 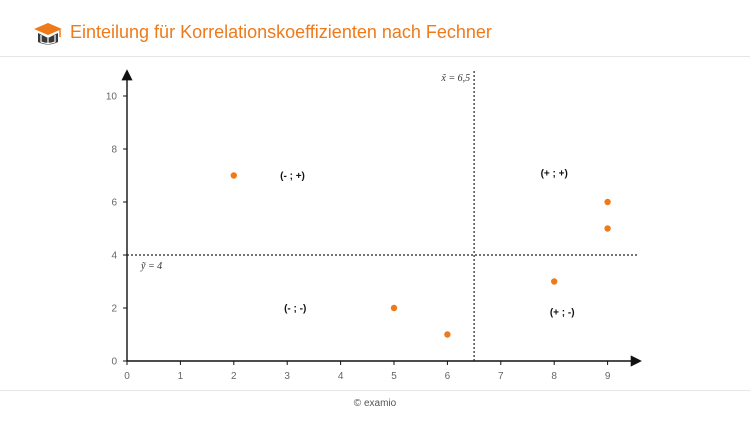 What do you see at coordinates (114, 309) in the screenshot?
I see `y-tick-label: 2` at bounding box center [114, 309].